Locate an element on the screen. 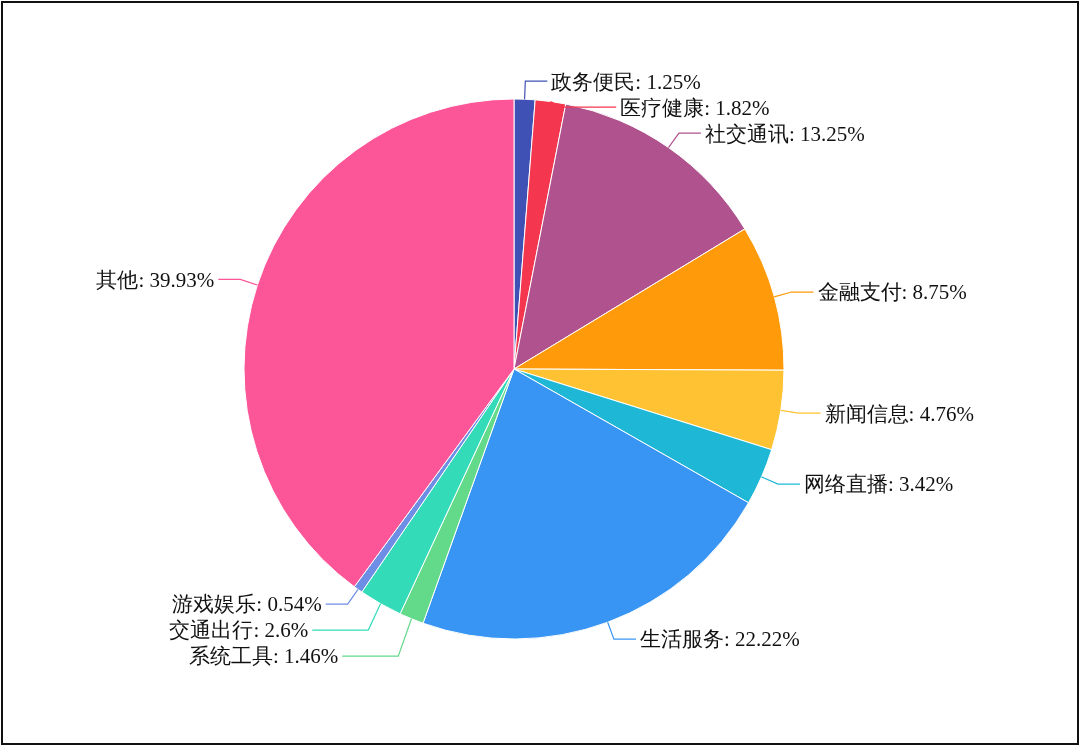 The width and height of the screenshot is (1080, 746). slice-label: 金融支付: 8.75% is located at coordinates (892, 292).